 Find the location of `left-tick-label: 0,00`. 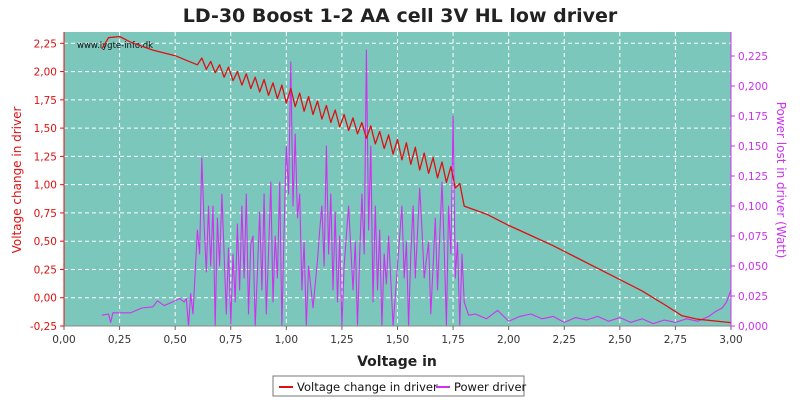

left-tick-label: 0,00 is located at coordinates (45, 299).